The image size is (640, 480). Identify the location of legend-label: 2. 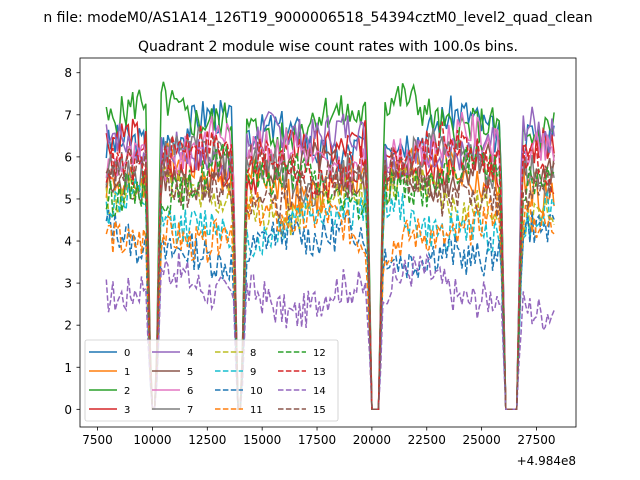
(127, 391).